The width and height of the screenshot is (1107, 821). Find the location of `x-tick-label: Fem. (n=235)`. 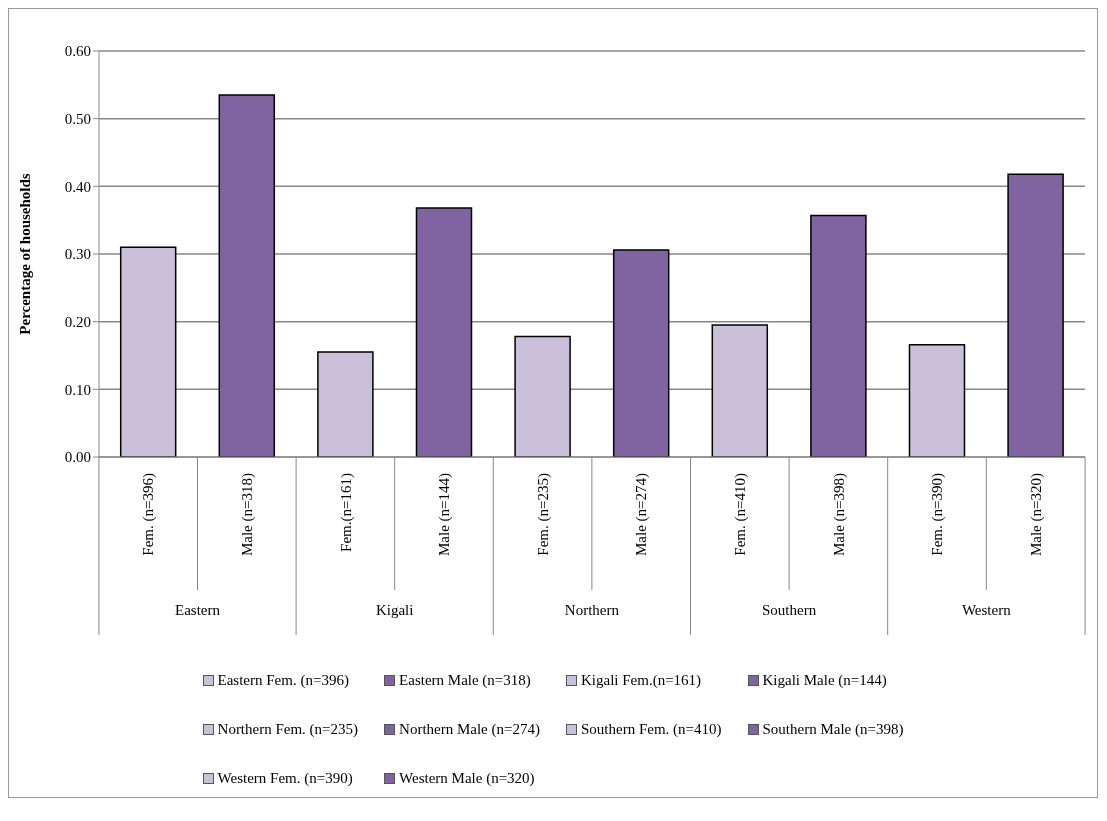

x-tick-label: Fem. (n=235) is located at coordinates (543, 514).